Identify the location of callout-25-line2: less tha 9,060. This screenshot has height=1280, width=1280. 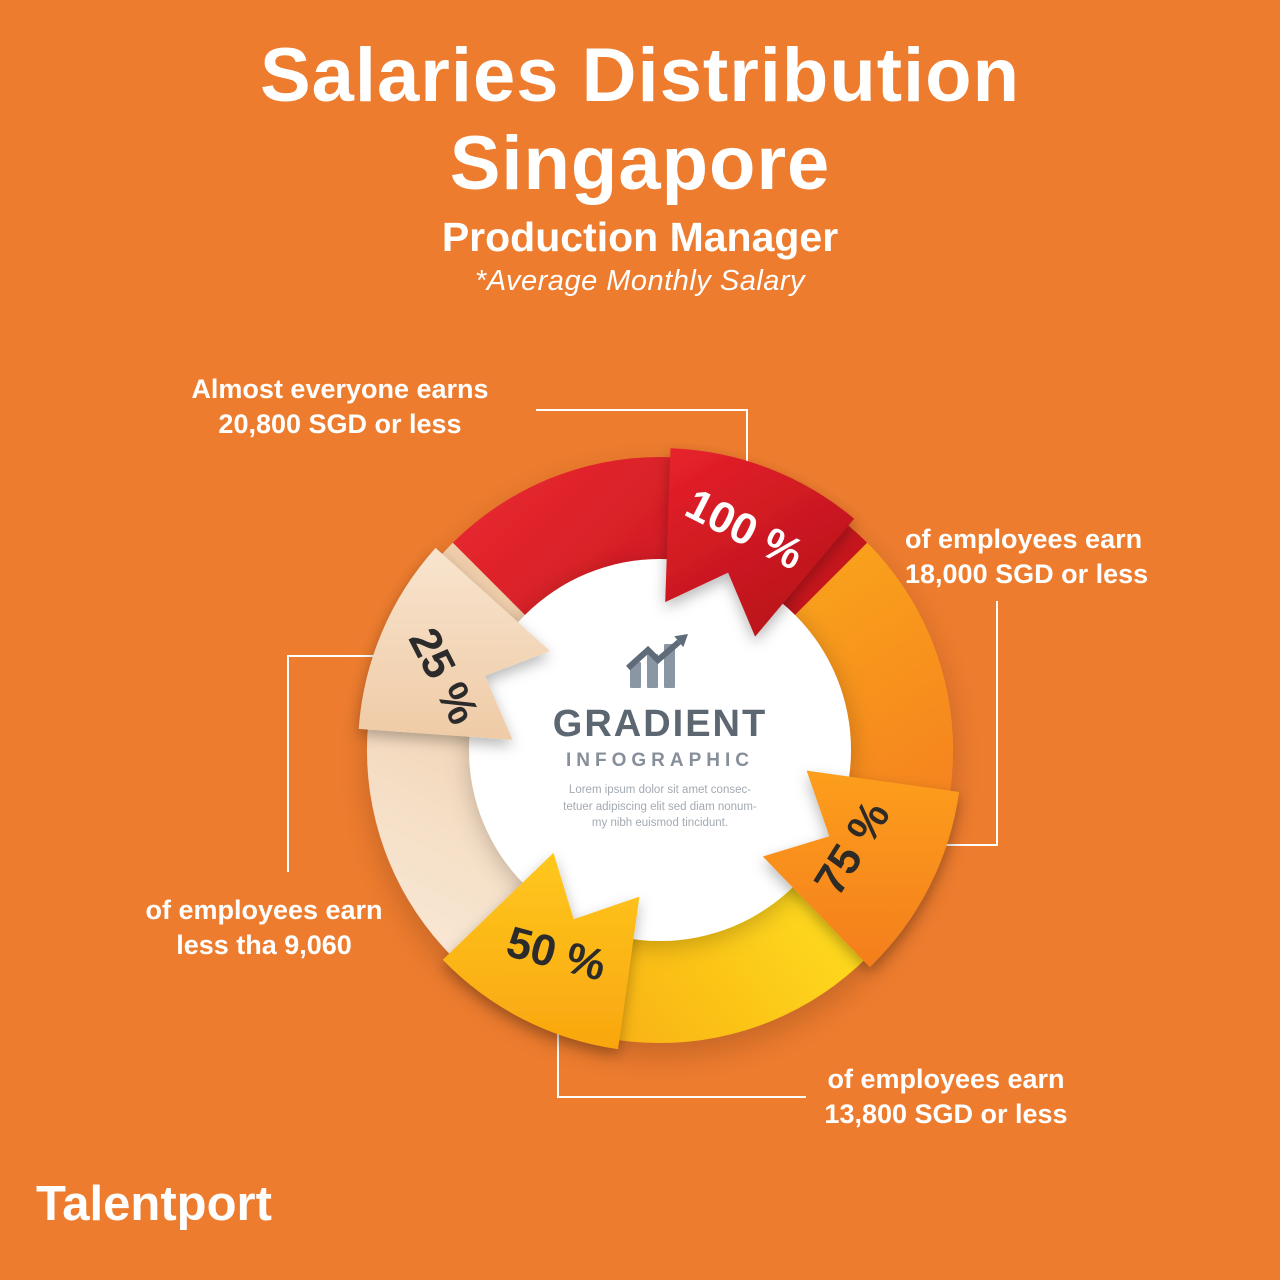
(264, 944).